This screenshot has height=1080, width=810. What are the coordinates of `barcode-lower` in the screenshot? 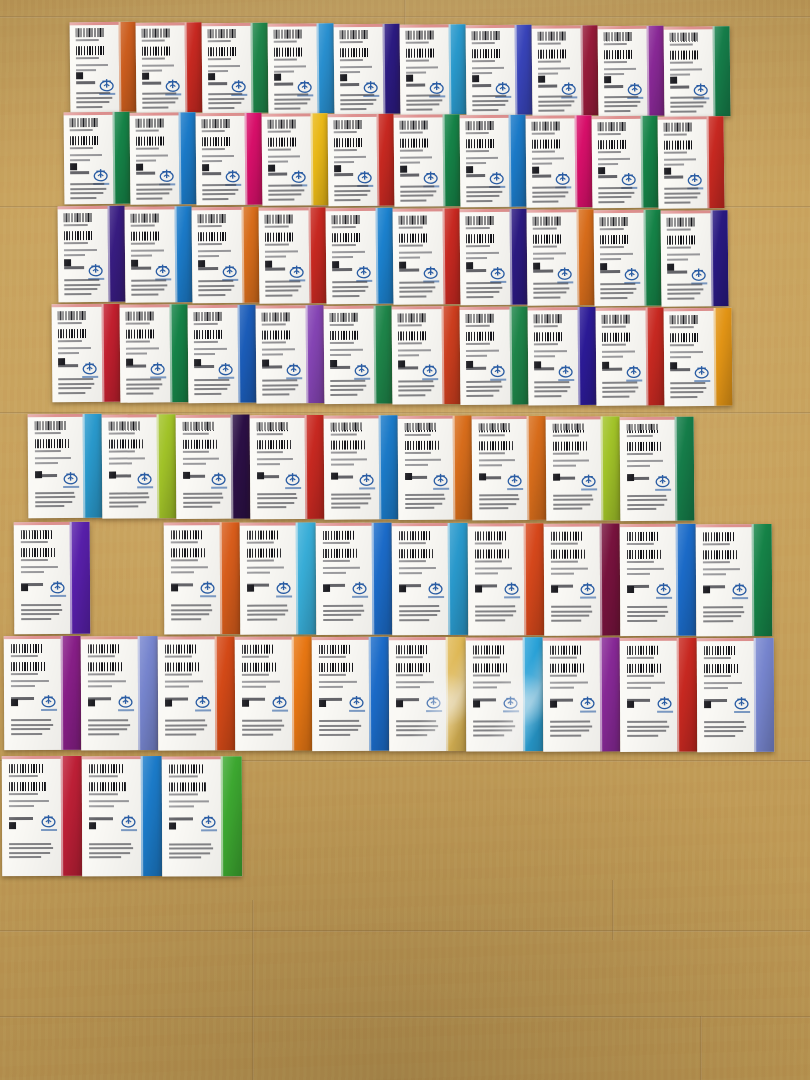 It's located at (615, 239).